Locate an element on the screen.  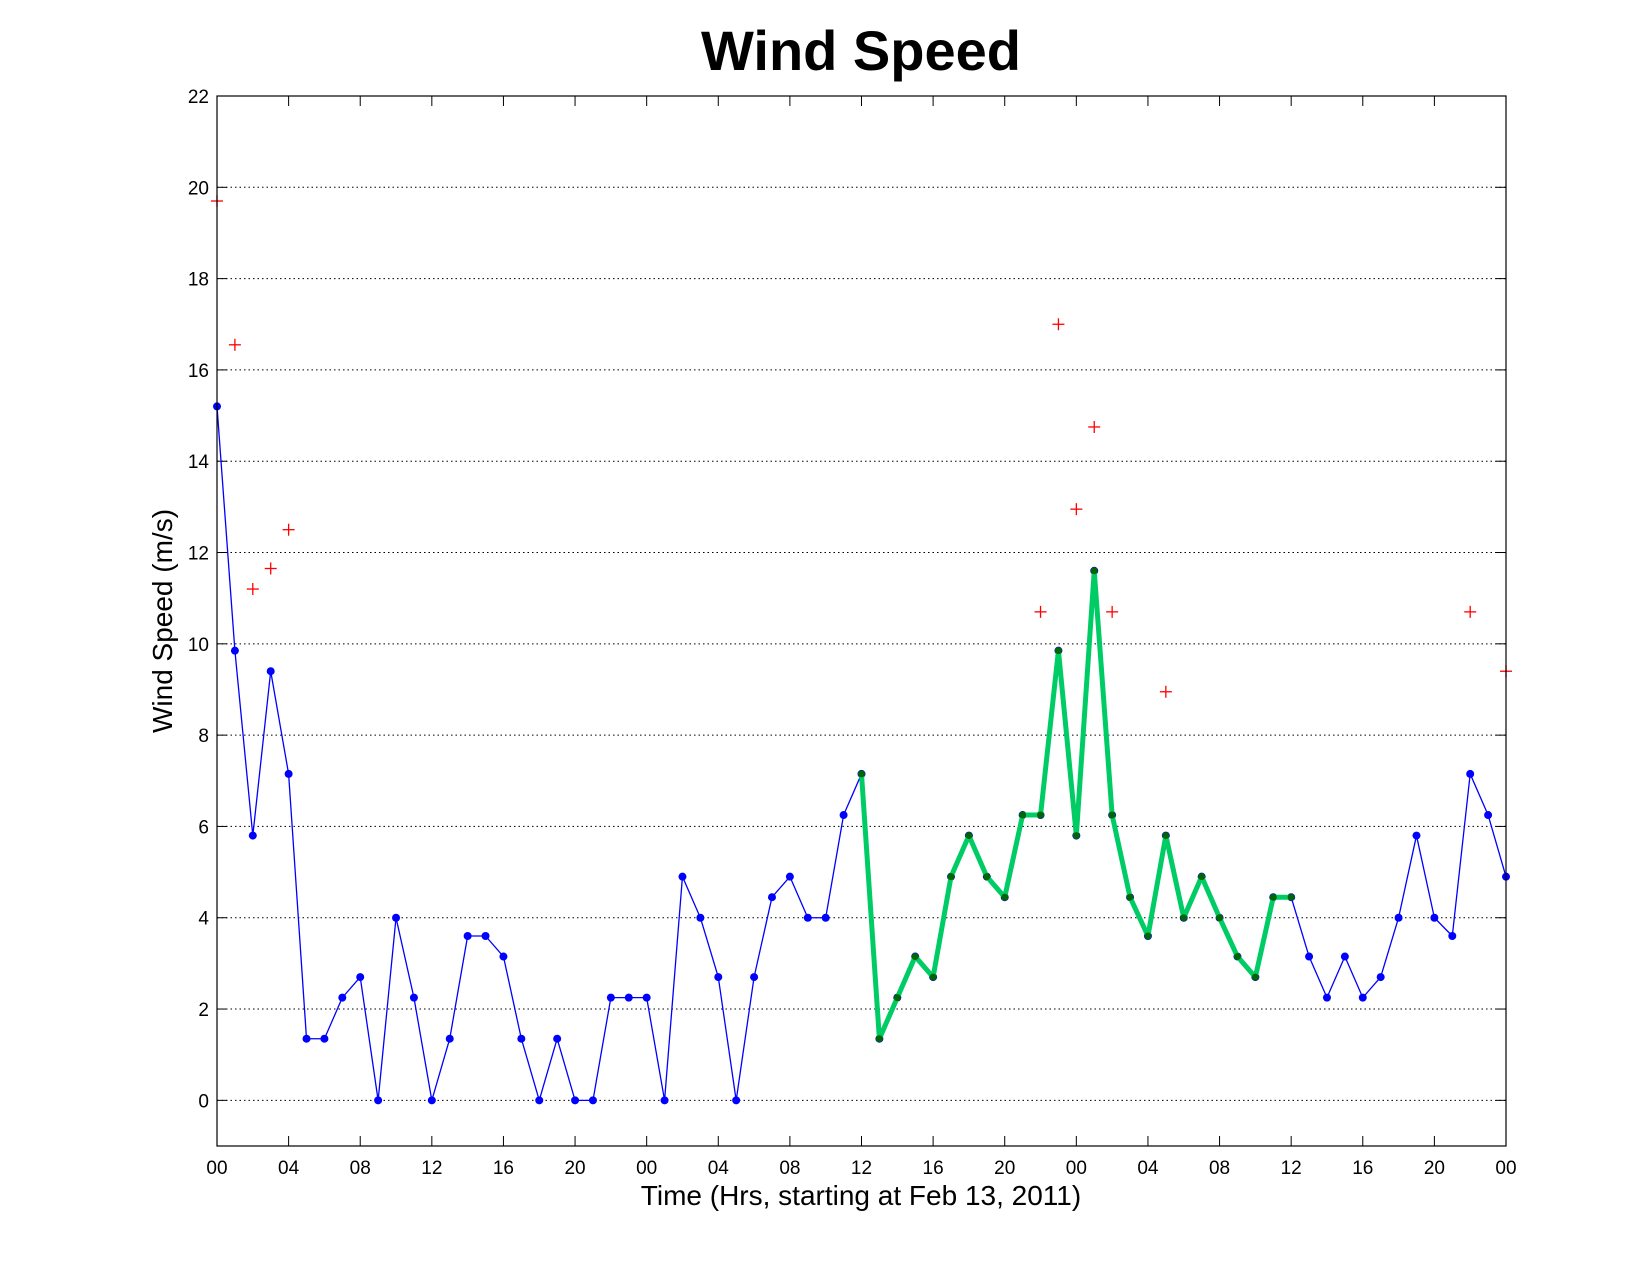
x-tick-label: 08 is located at coordinates (1219, 1168).